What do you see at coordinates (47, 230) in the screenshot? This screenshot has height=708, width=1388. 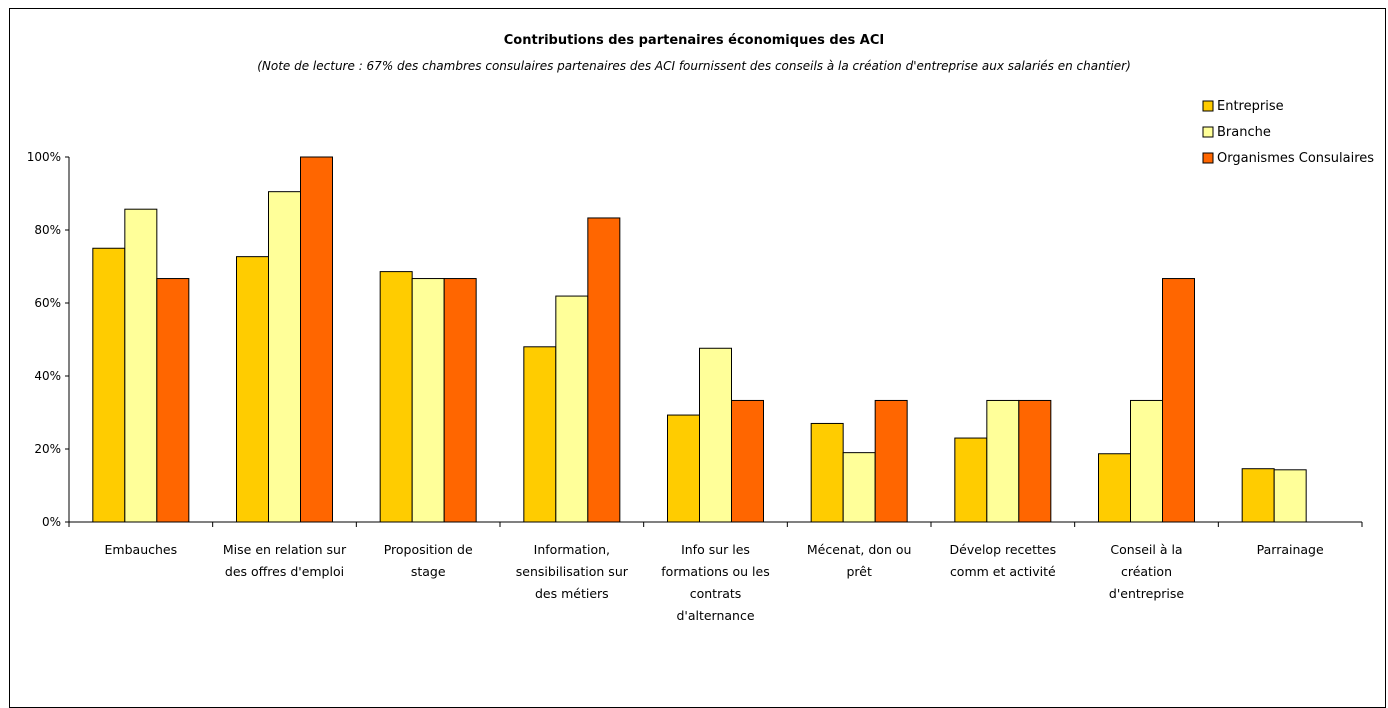 I see `y-tick-label: 80%` at bounding box center [47, 230].